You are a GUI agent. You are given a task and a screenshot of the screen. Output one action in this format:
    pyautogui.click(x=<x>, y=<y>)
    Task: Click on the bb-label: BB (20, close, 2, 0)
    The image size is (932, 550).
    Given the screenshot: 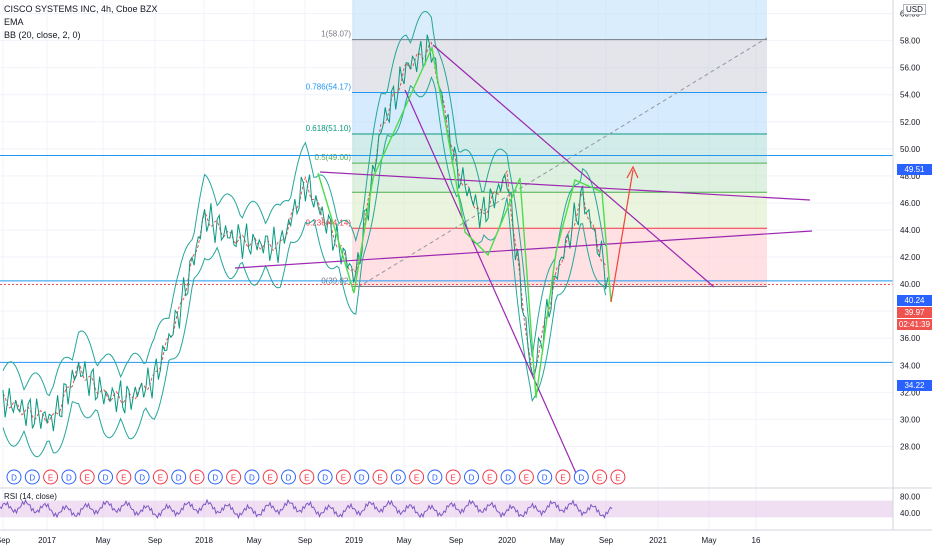 What is the action you would take?
    pyautogui.click(x=42, y=35)
    